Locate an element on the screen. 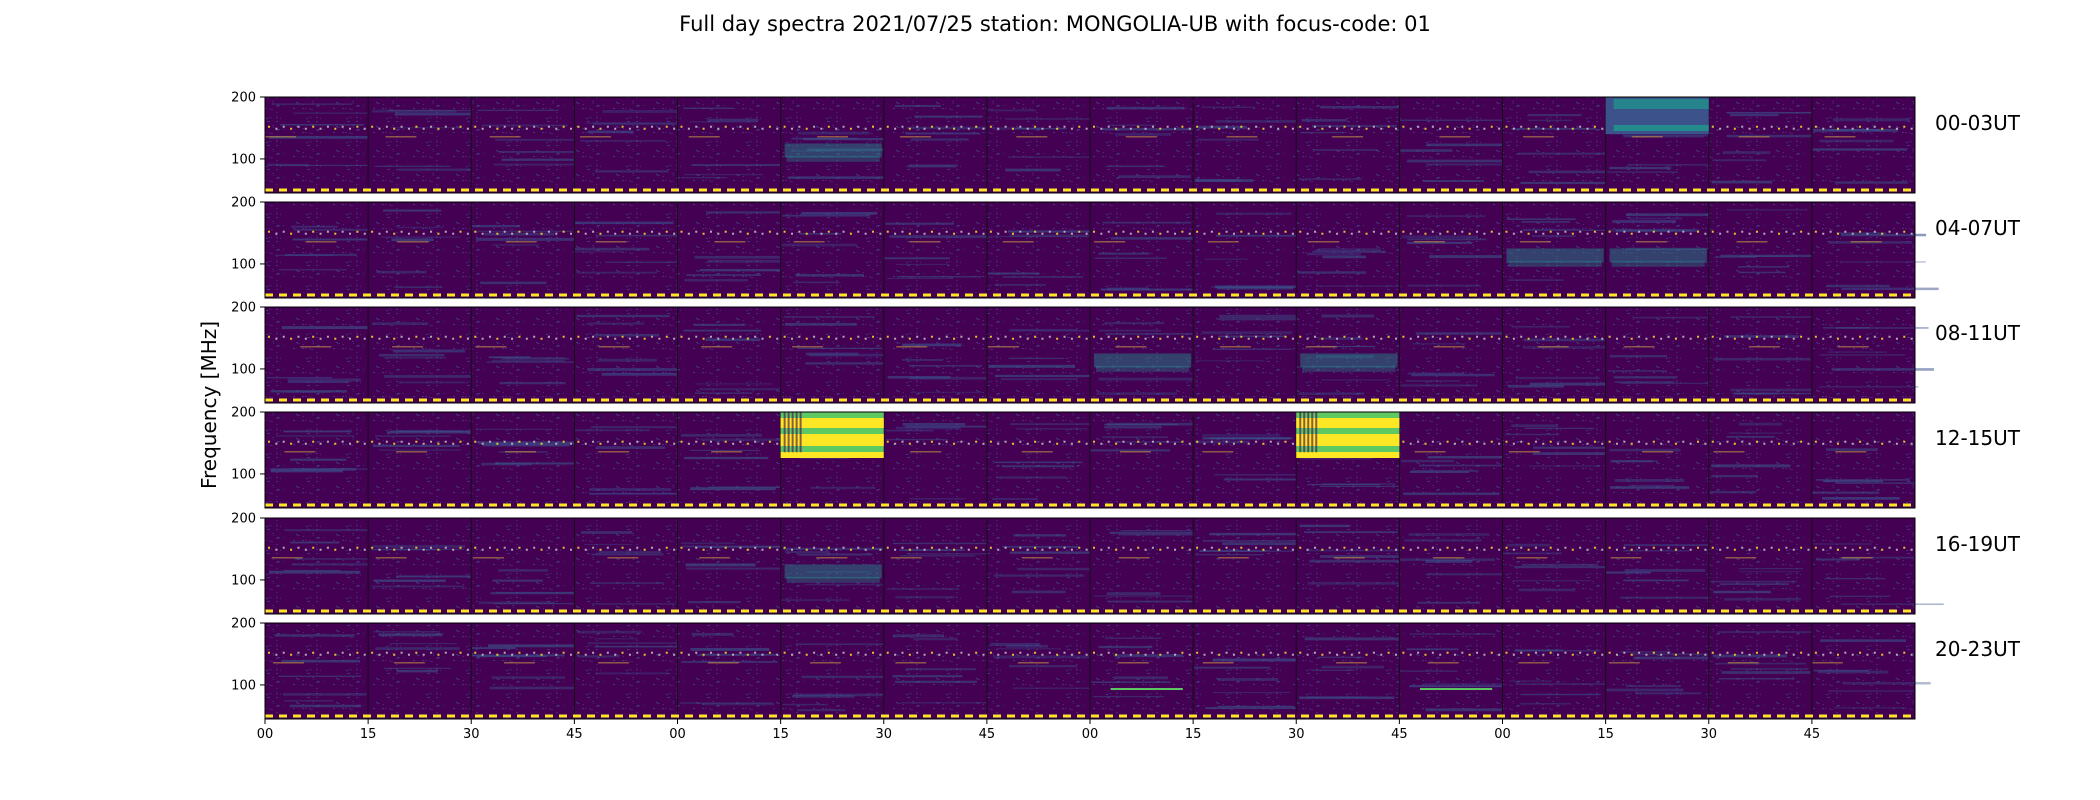 The image size is (2100, 800). spectra-row: 200 100 20-23UT is located at coordinates (1126, 668).